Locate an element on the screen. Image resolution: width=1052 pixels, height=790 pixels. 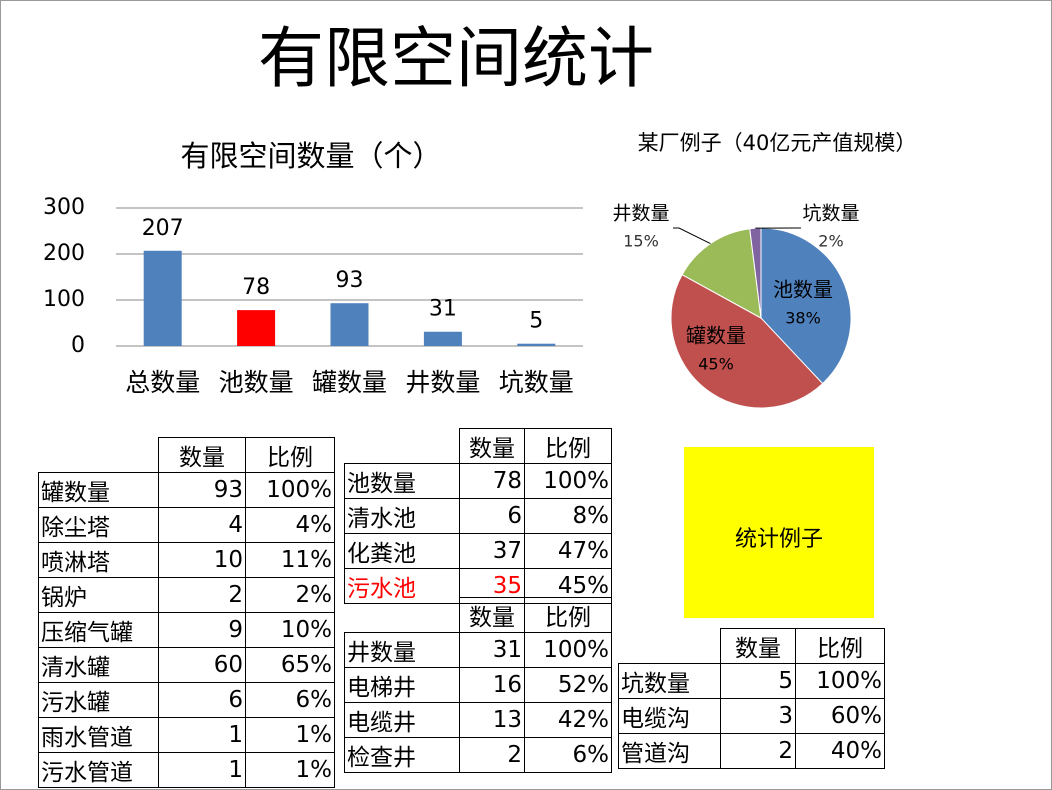
table-row: 检查井 2 6% is located at coordinates (478, 755).